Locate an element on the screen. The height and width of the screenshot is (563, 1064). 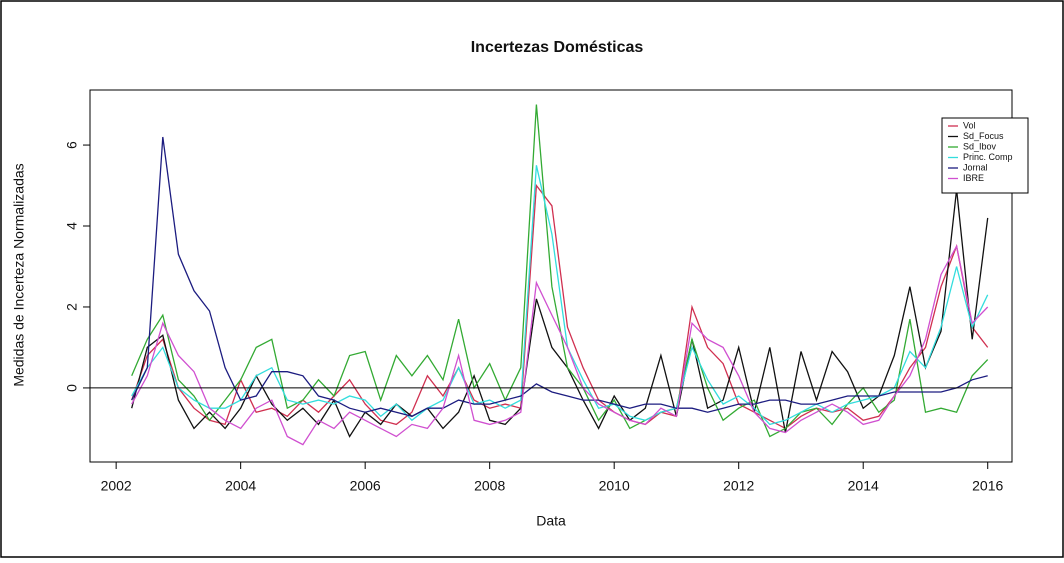
y-tick-label: 4 is located at coordinates (72, 226).